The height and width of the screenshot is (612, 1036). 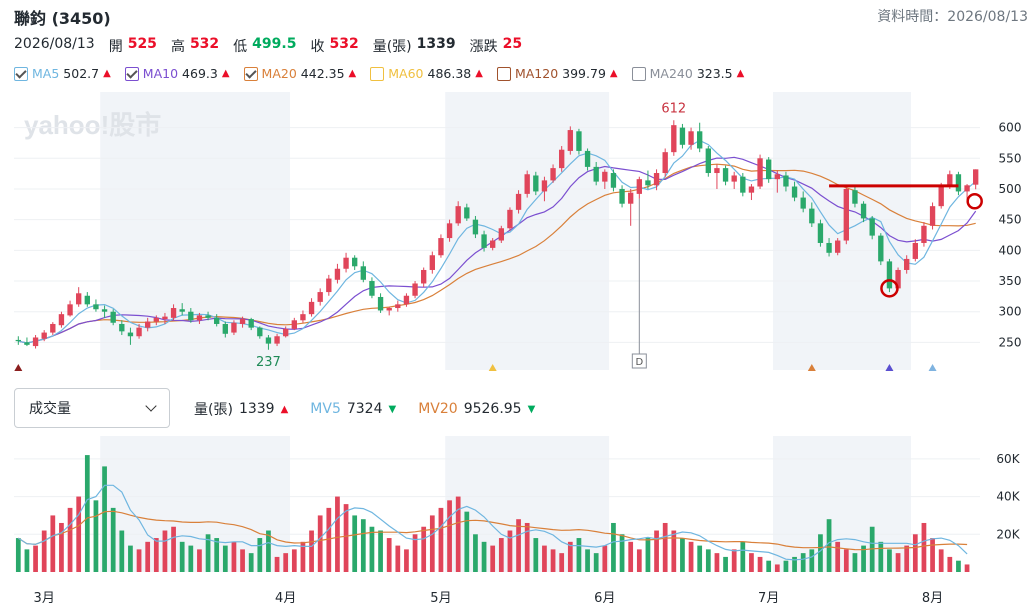 I want to click on ma-toggle-ma120: MA120 399.79 ▲, so click(x=557, y=73).